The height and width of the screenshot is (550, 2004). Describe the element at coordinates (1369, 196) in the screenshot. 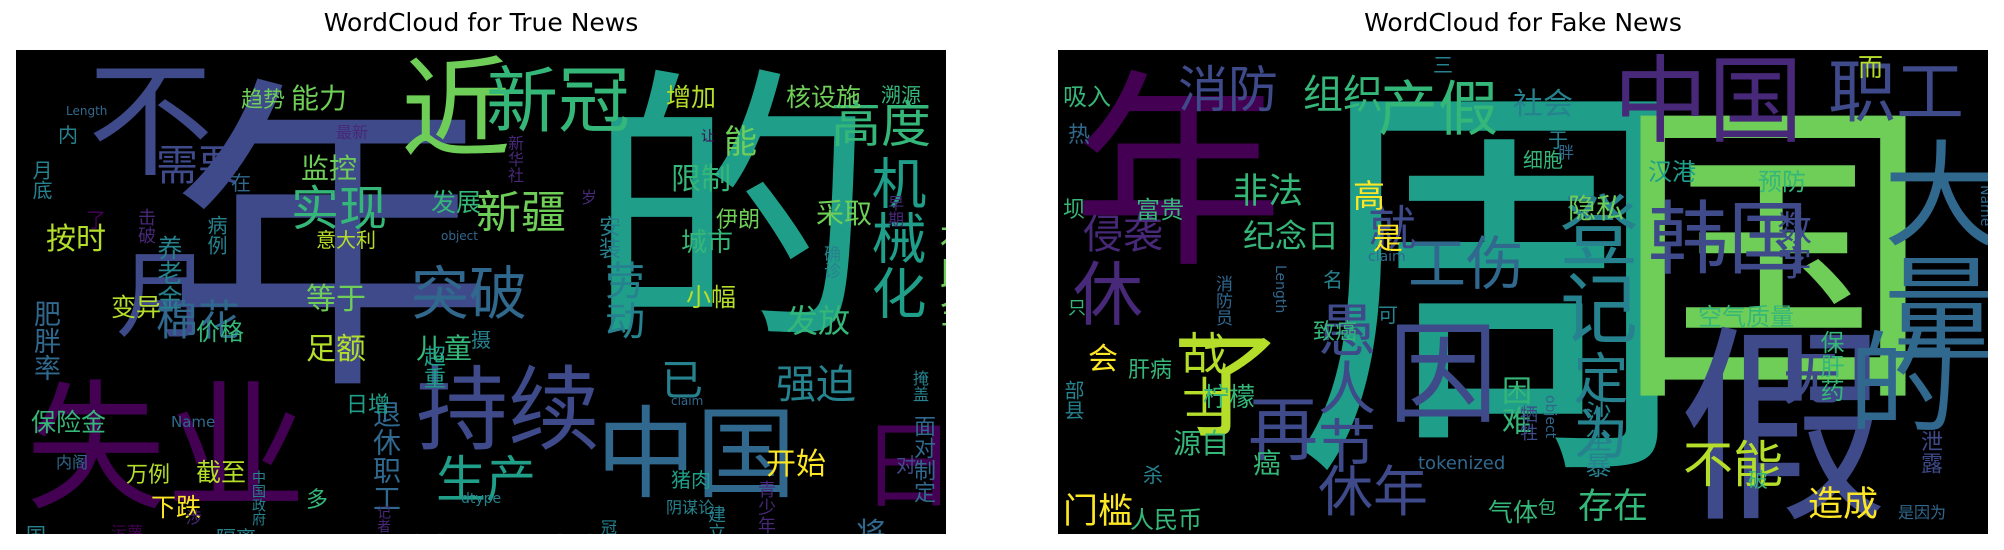

I see `wordcloud-word: 高` at that location.